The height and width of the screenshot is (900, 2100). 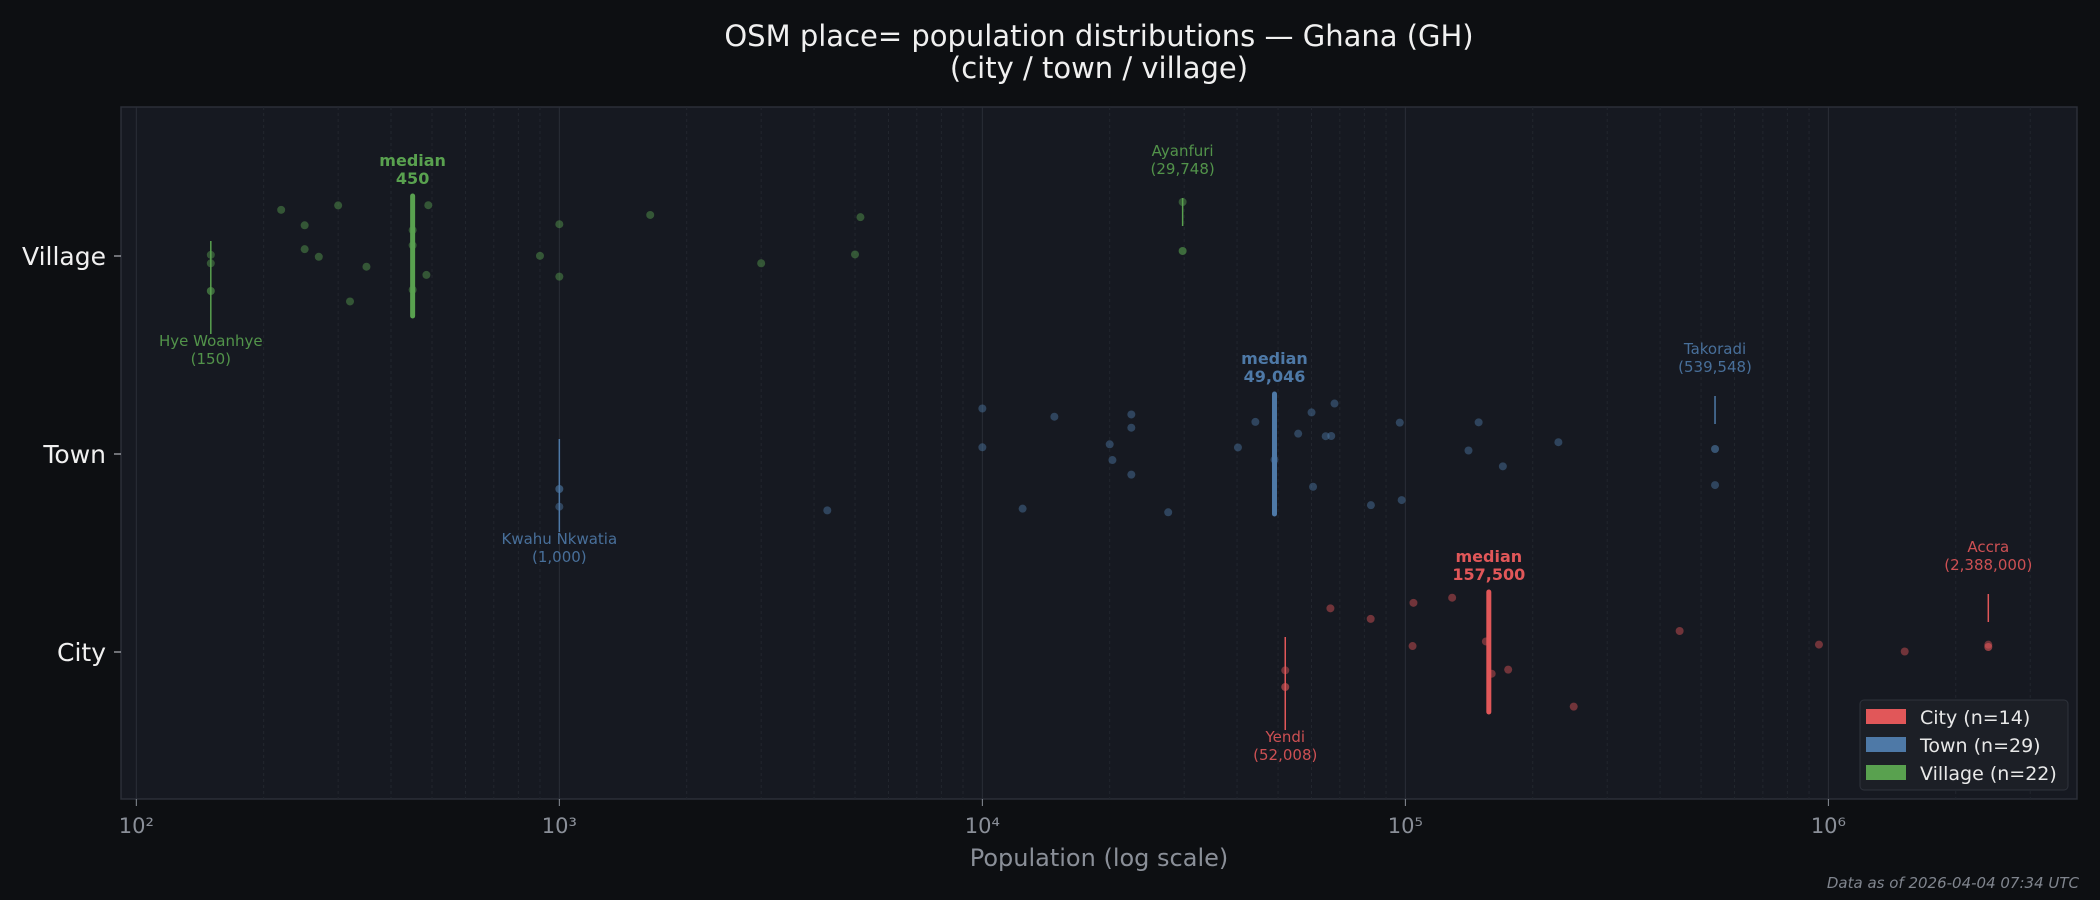 What do you see at coordinates (1099, 858) in the screenshot?
I see `x-axis-label: Population (log scale)` at bounding box center [1099, 858].